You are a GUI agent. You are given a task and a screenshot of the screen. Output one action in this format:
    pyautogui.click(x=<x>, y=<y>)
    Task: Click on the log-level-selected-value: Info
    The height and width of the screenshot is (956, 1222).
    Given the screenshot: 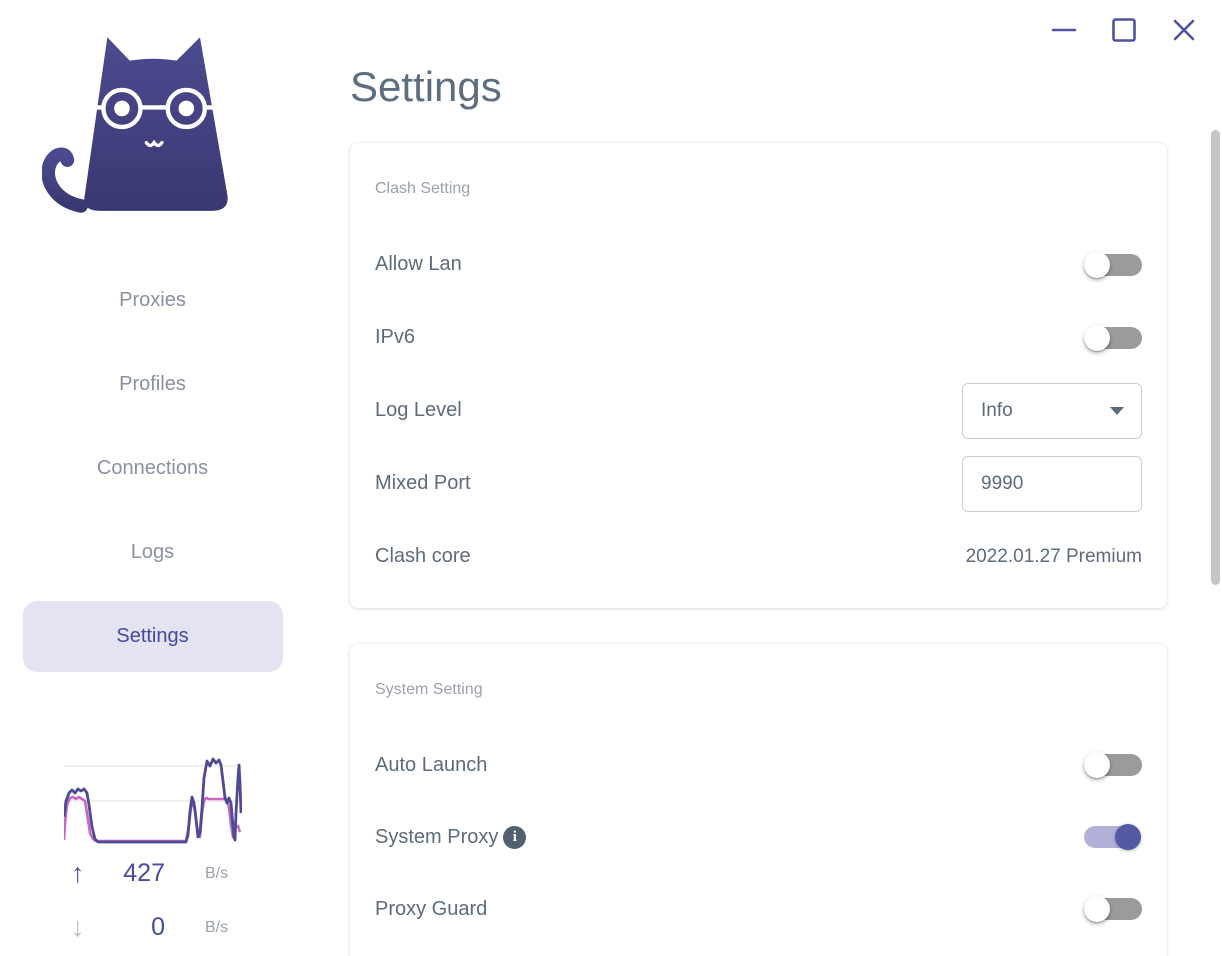 What is the action you would take?
    pyautogui.click(x=997, y=410)
    